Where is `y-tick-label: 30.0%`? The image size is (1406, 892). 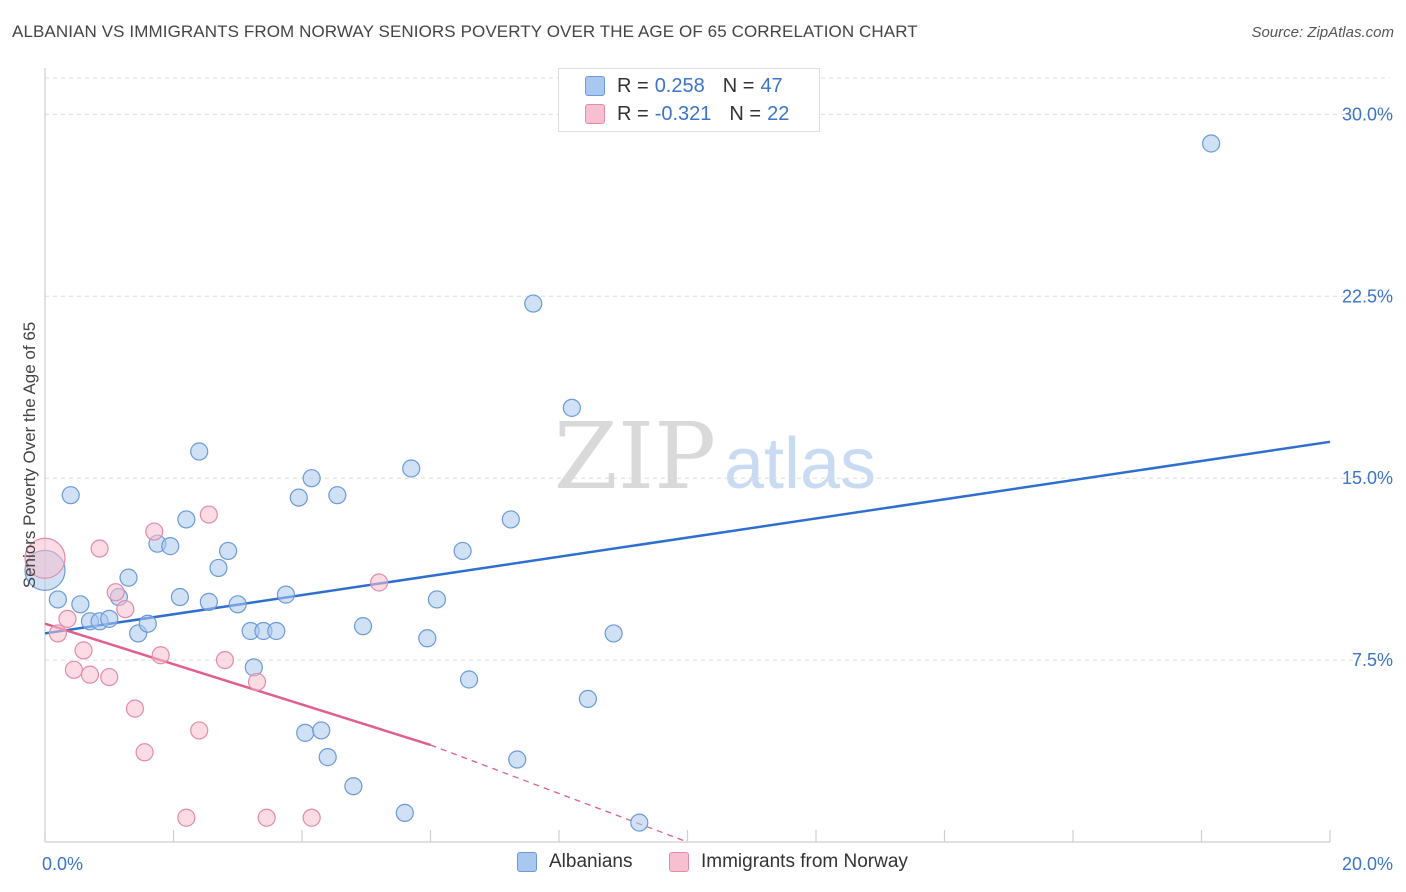
y-tick-label: 30.0% is located at coordinates (1367, 114).